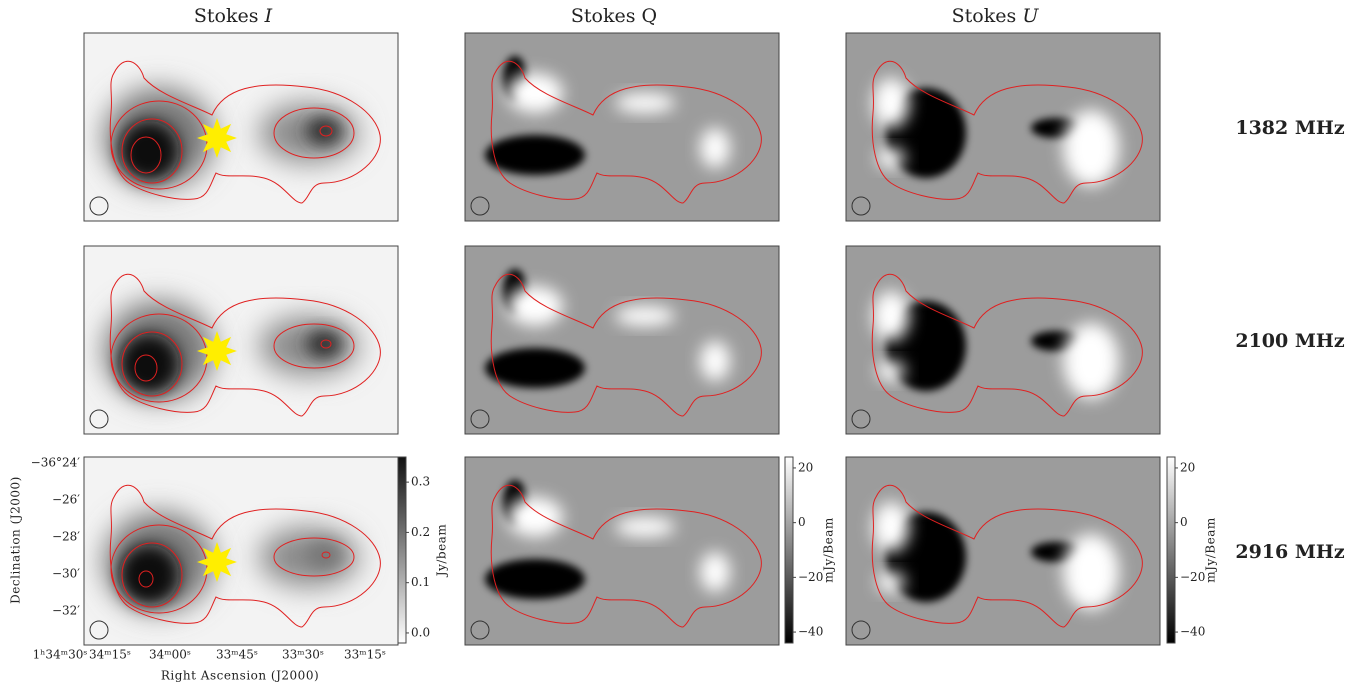 This screenshot has width=1363, height=688. What do you see at coordinates (420, 582) in the screenshot?
I see `colorbar-tick-label: 0.1` at bounding box center [420, 582].